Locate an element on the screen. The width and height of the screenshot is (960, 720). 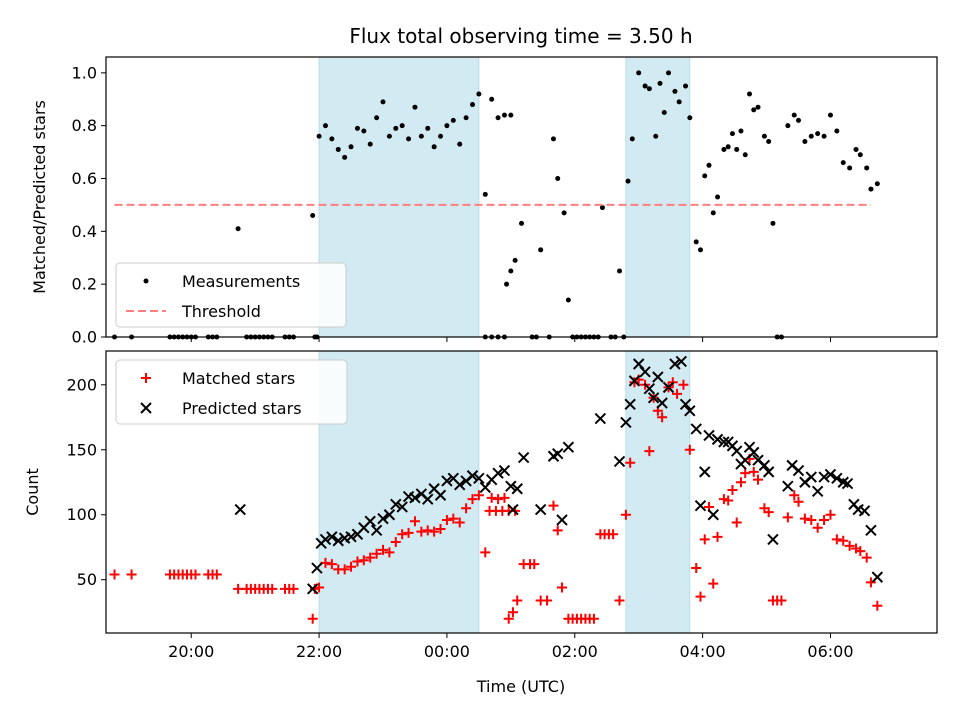
top-legend-box is located at coordinates (231, 295).